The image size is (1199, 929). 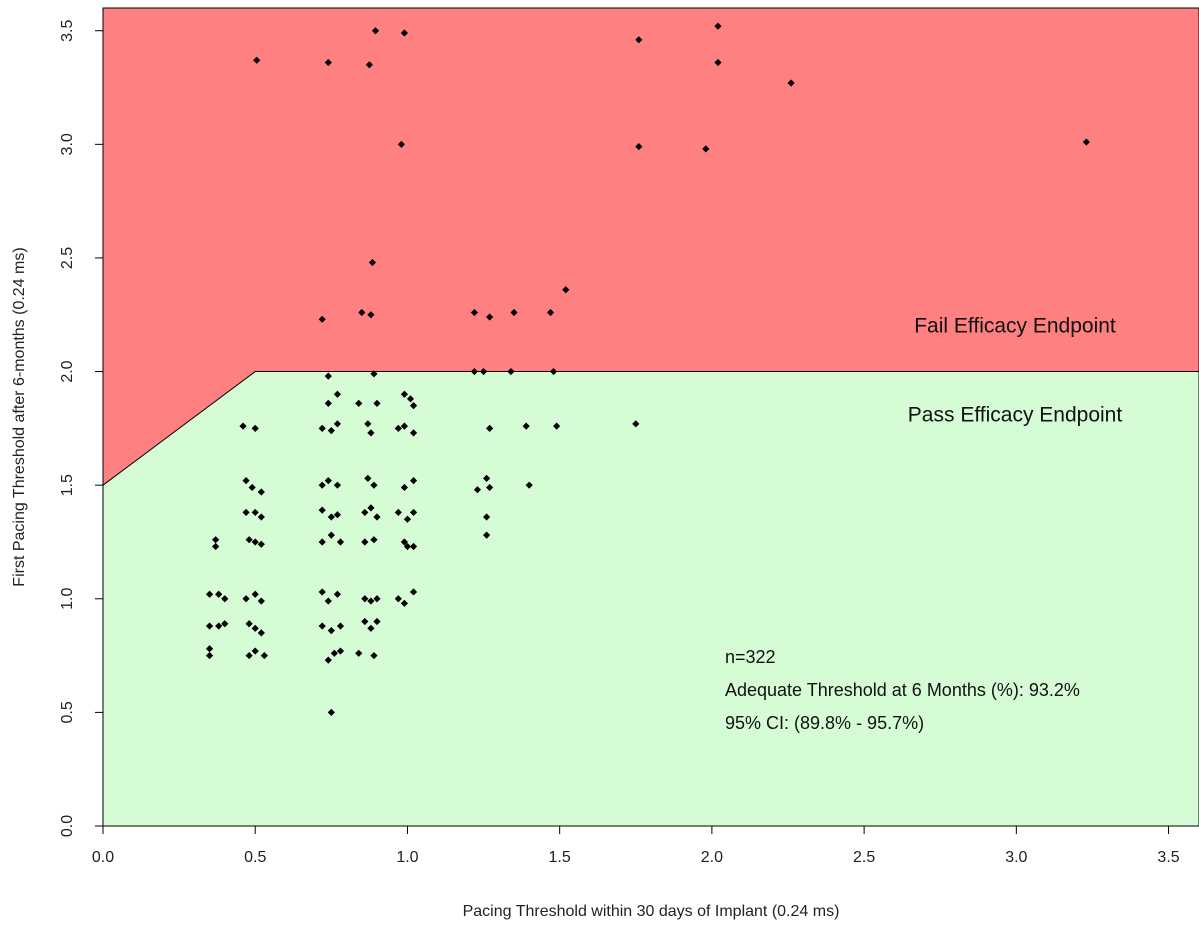 I want to click on region-label: Pass Efficacy Endpoint, so click(x=1015, y=415).